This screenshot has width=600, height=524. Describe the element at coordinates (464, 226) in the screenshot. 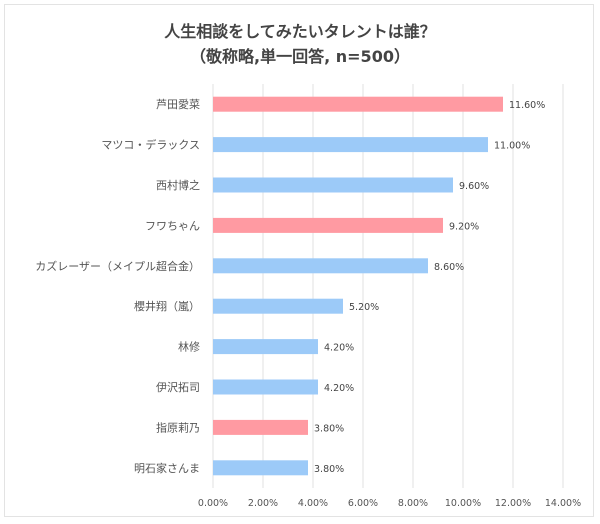

I see `value-label: 9.20%` at that location.